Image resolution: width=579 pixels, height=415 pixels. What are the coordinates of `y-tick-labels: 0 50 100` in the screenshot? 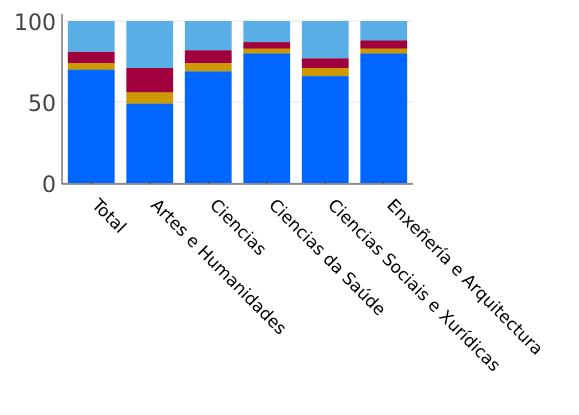 It's located at (35, 104).